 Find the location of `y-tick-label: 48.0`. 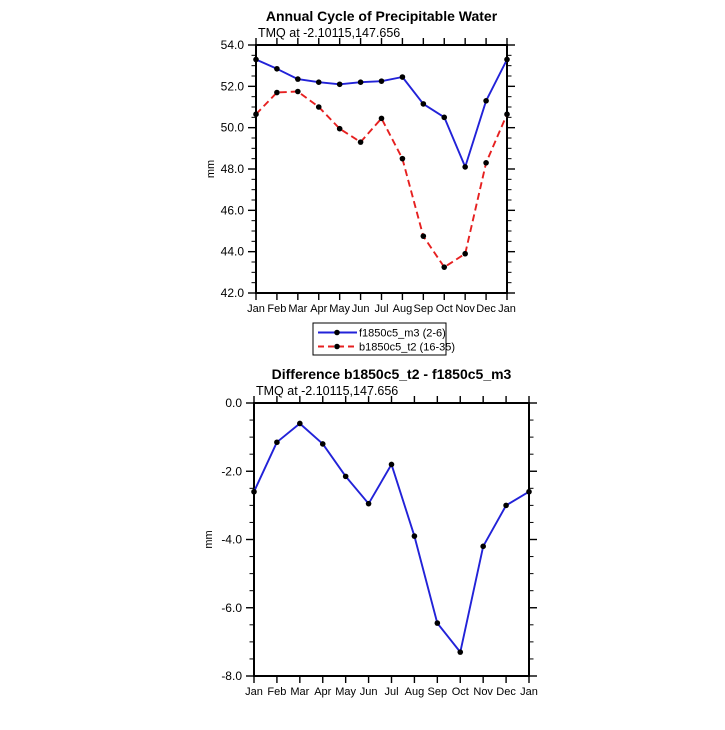

y-tick-label: 48.0 is located at coordinates (233, 169).